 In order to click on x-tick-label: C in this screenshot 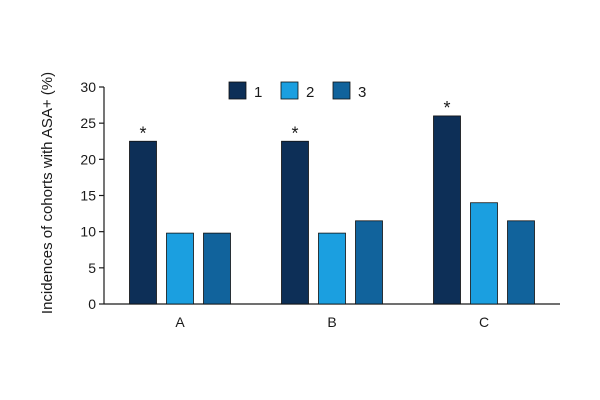, I will do `click(484, 322)`.